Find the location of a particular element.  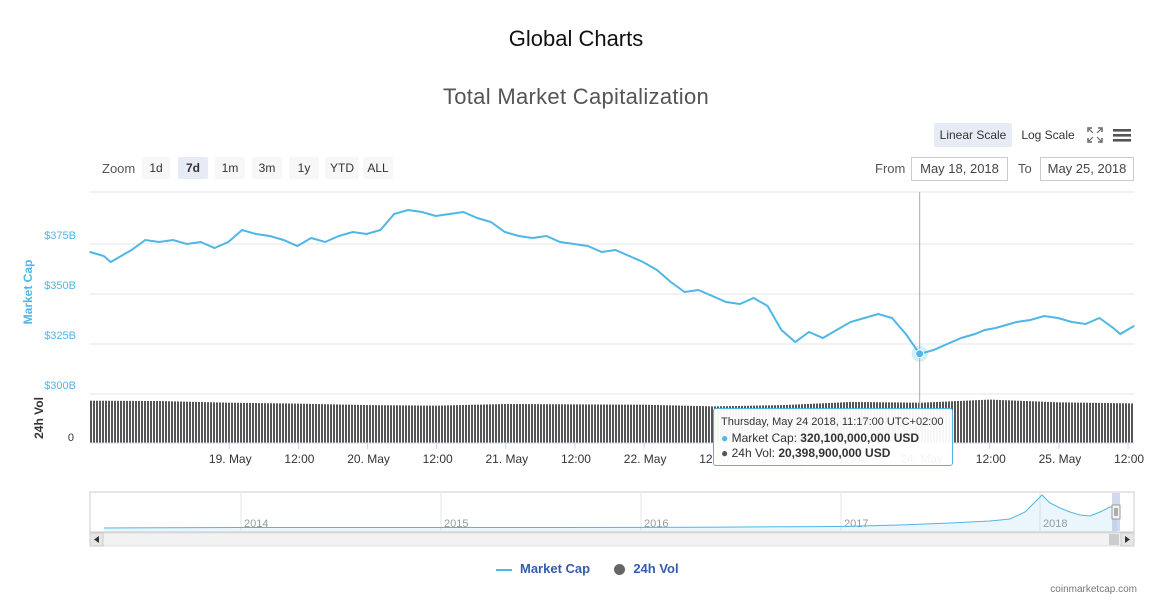

legend-24h-vol: 24h Vol is located at coordinates (656, 568).